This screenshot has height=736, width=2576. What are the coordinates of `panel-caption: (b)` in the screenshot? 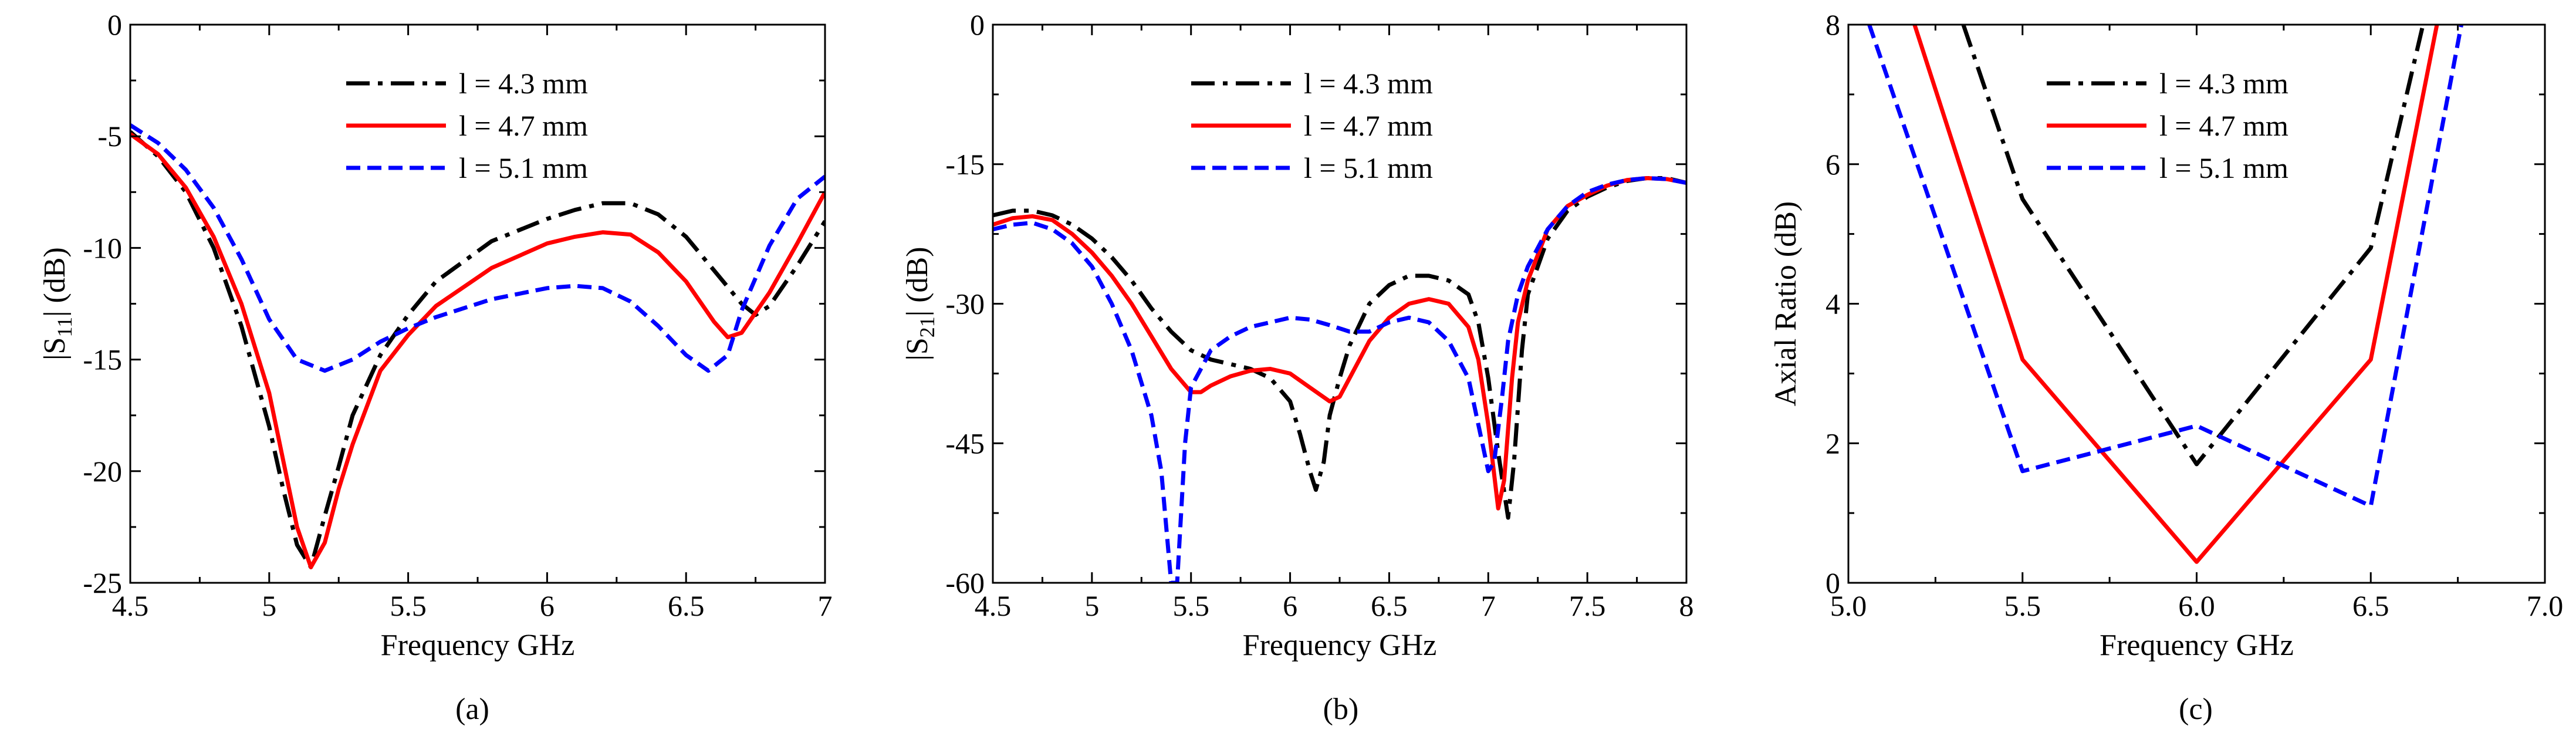 It's located at (1341, 710).